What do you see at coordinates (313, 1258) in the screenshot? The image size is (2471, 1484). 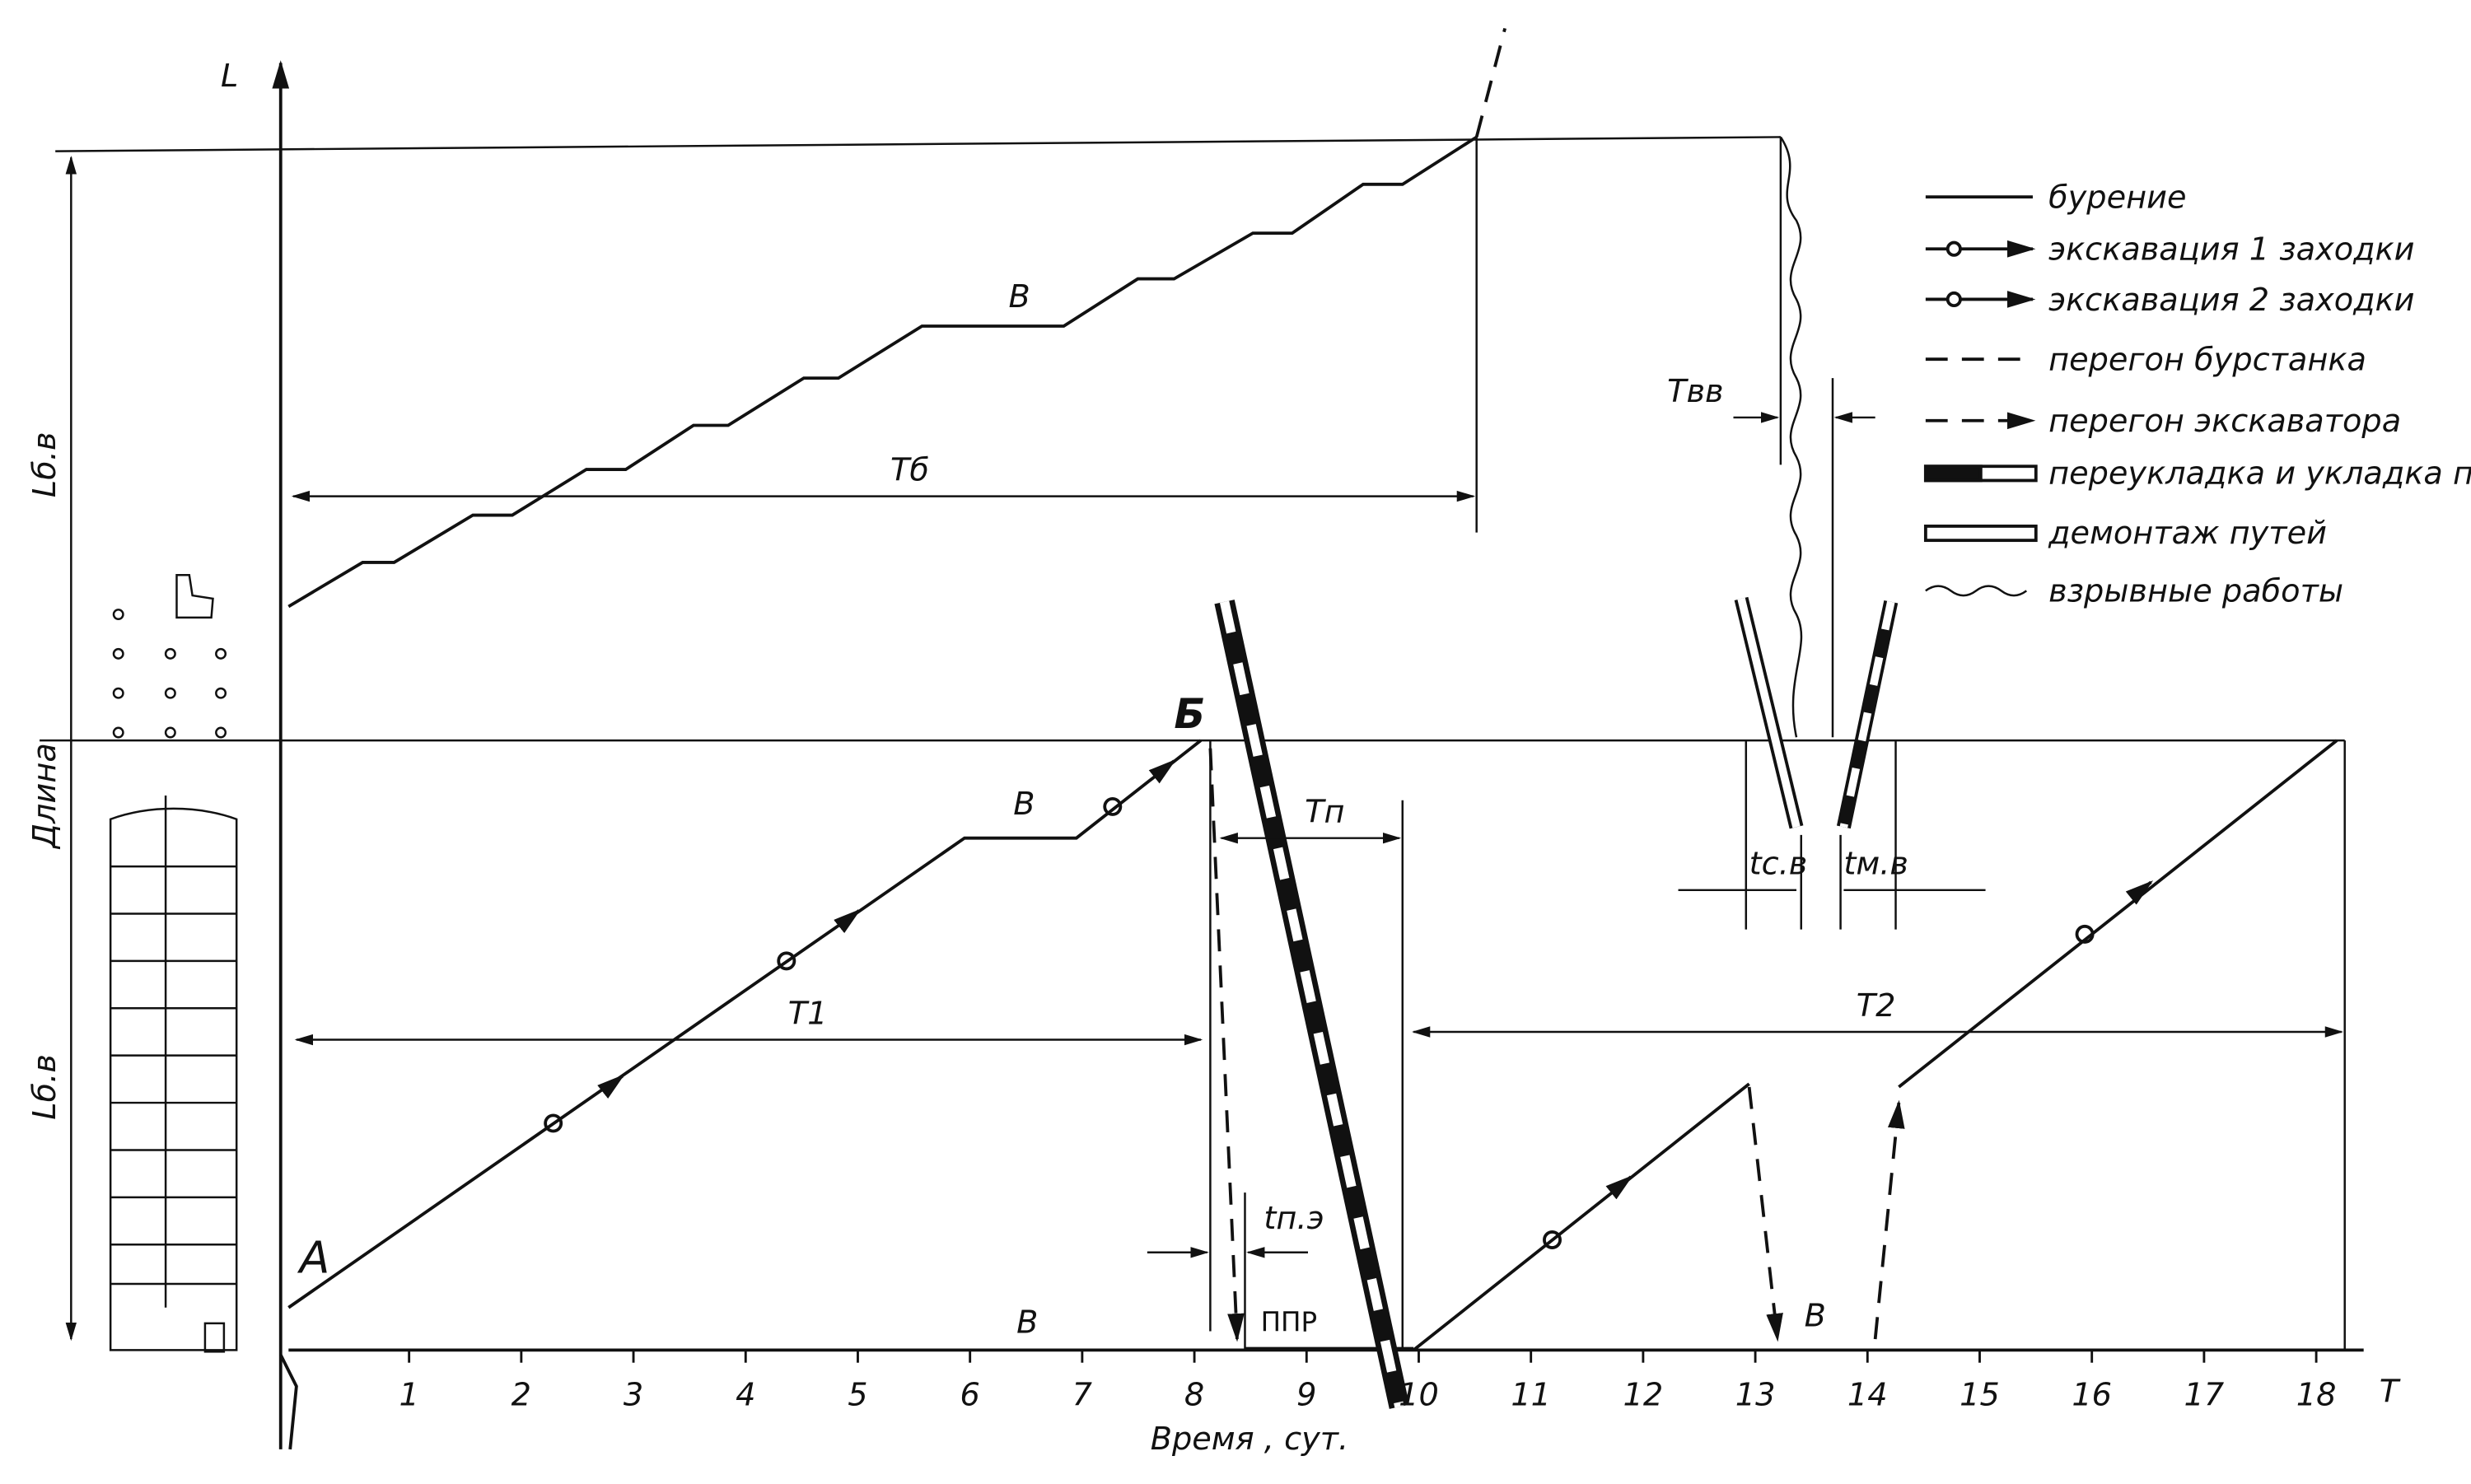 I see `point-label: A` at bounding box center [313, 1258].